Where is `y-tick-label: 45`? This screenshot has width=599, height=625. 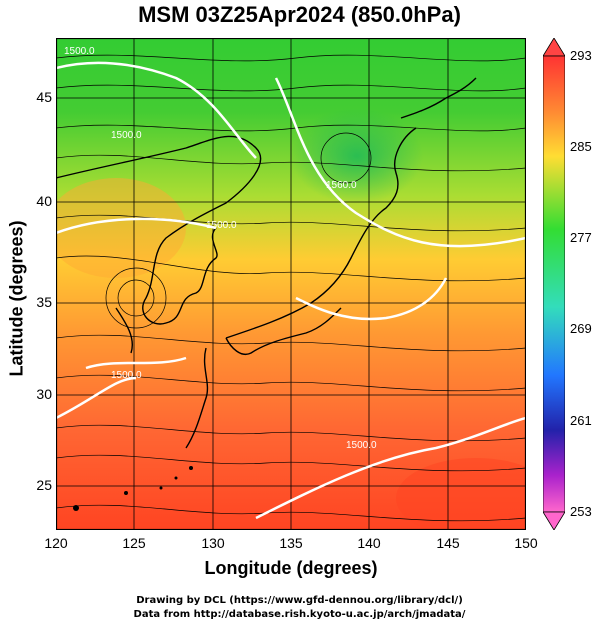
y-tick-label: 45 is located at coordinates (44, 97).